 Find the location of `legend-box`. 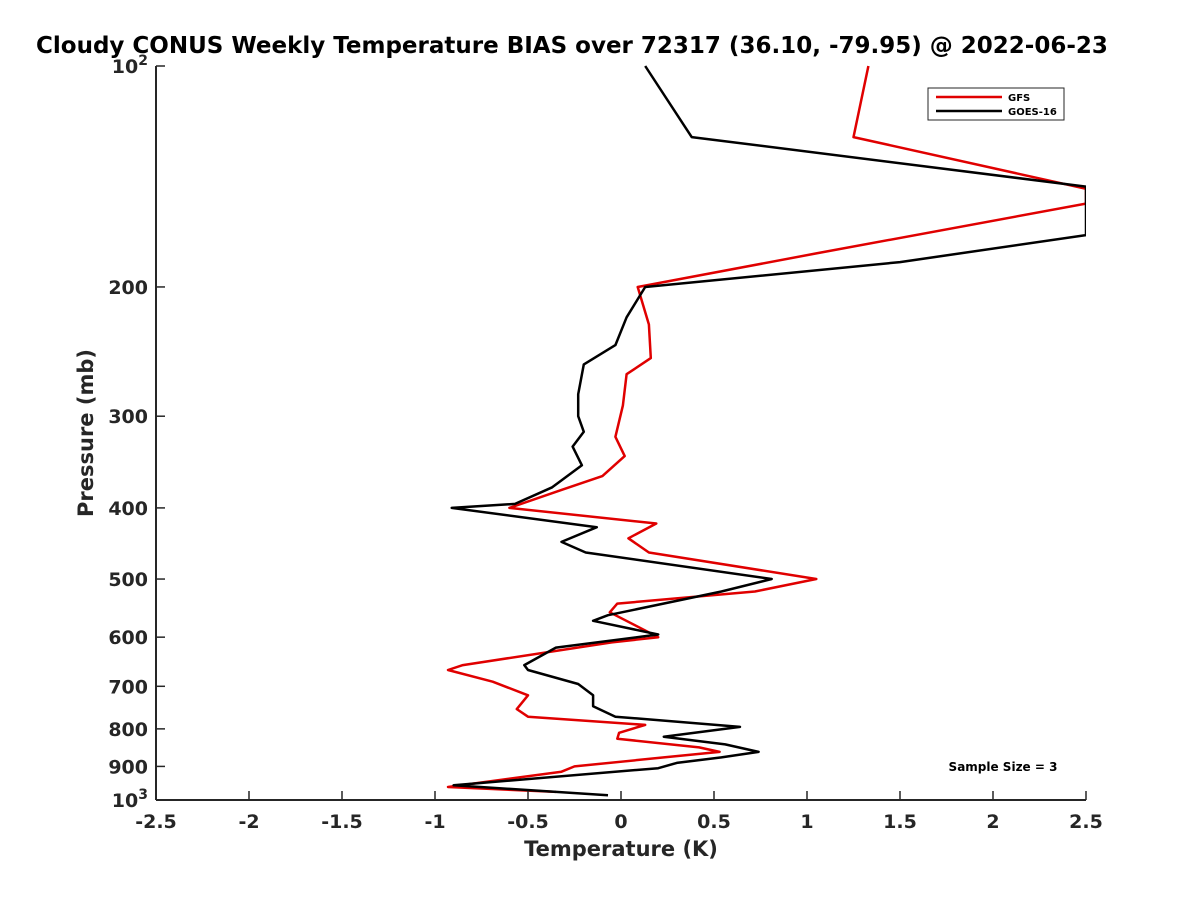

legend-box is located at coordinates (996, 104).